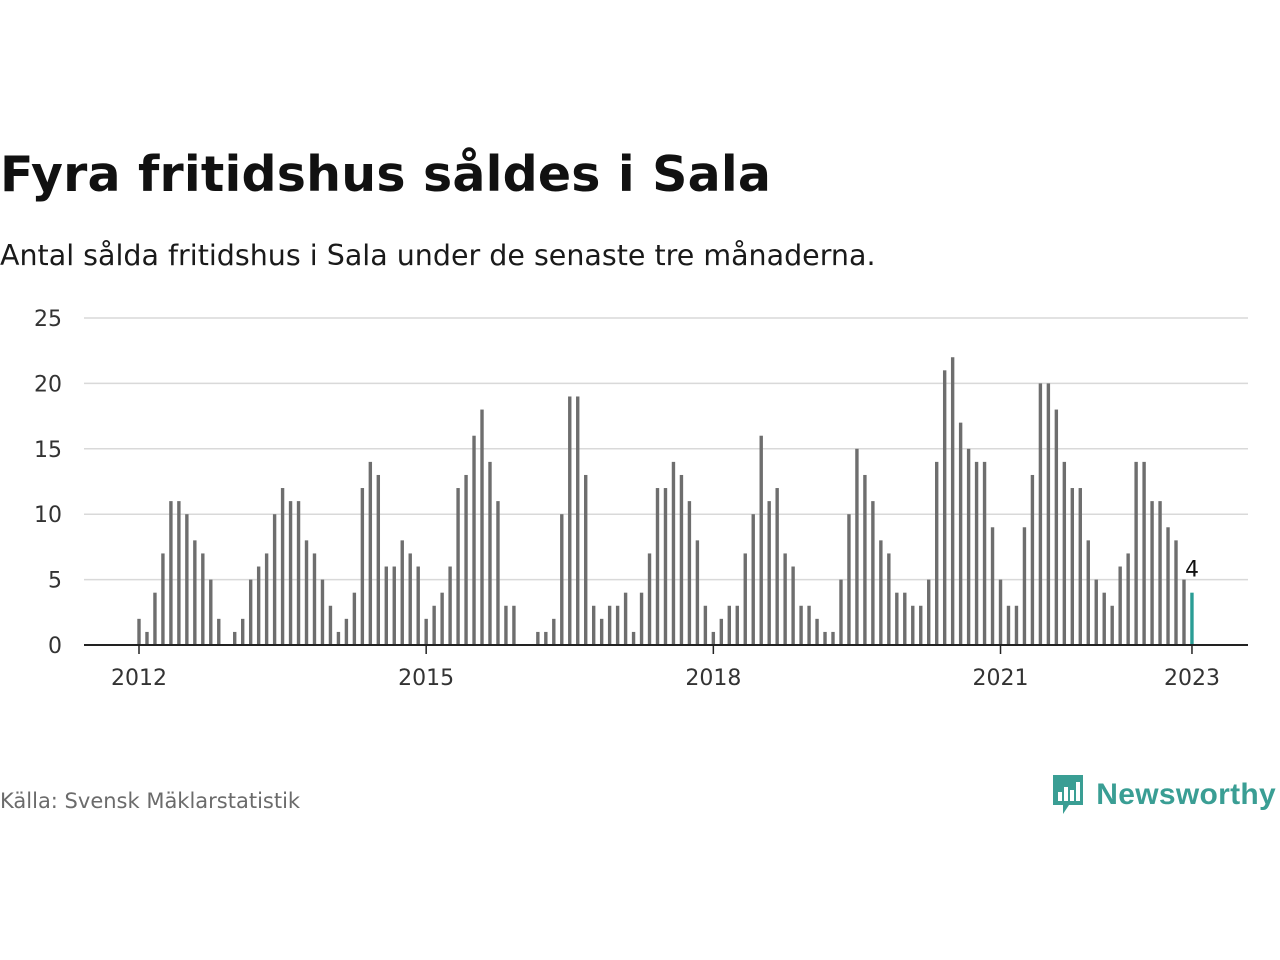  What do you see at coordinates (55, 646) in the screenshot?
I see `y-tick-label: 0` at bounding box center [55, 646].